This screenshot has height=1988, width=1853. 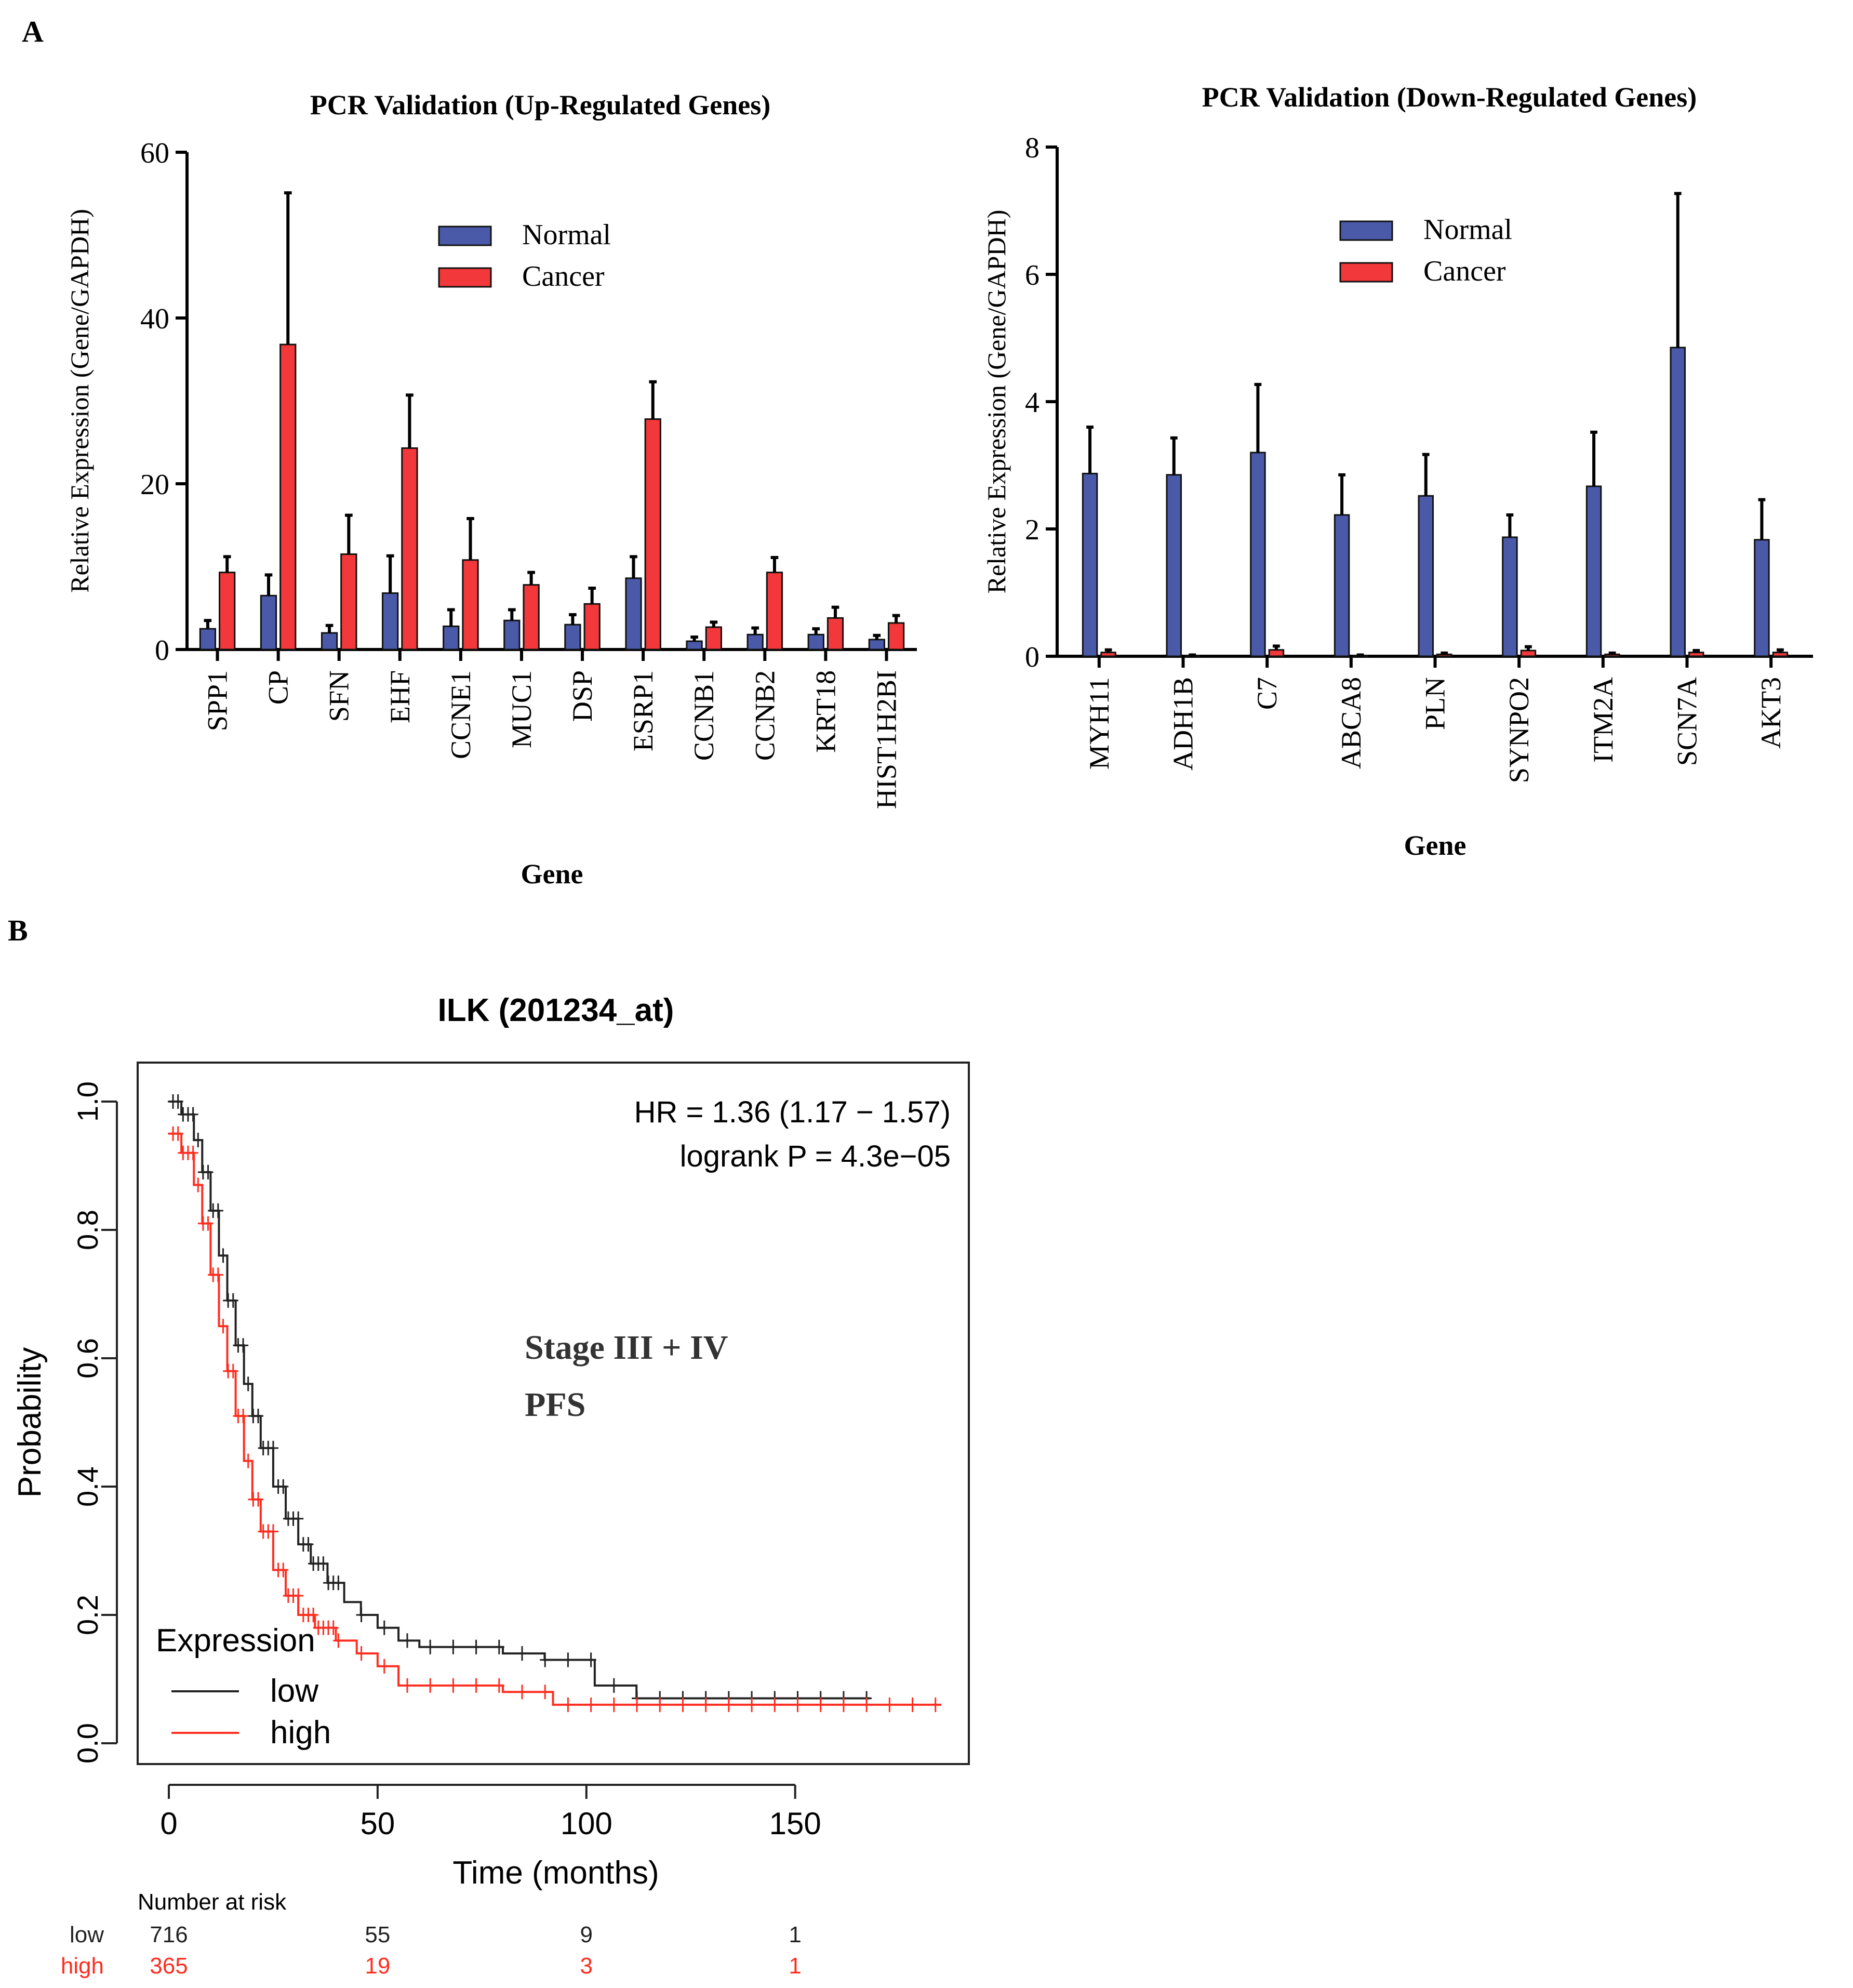 I want to click on bar-cancer-cp, so click(x=288, y=497).